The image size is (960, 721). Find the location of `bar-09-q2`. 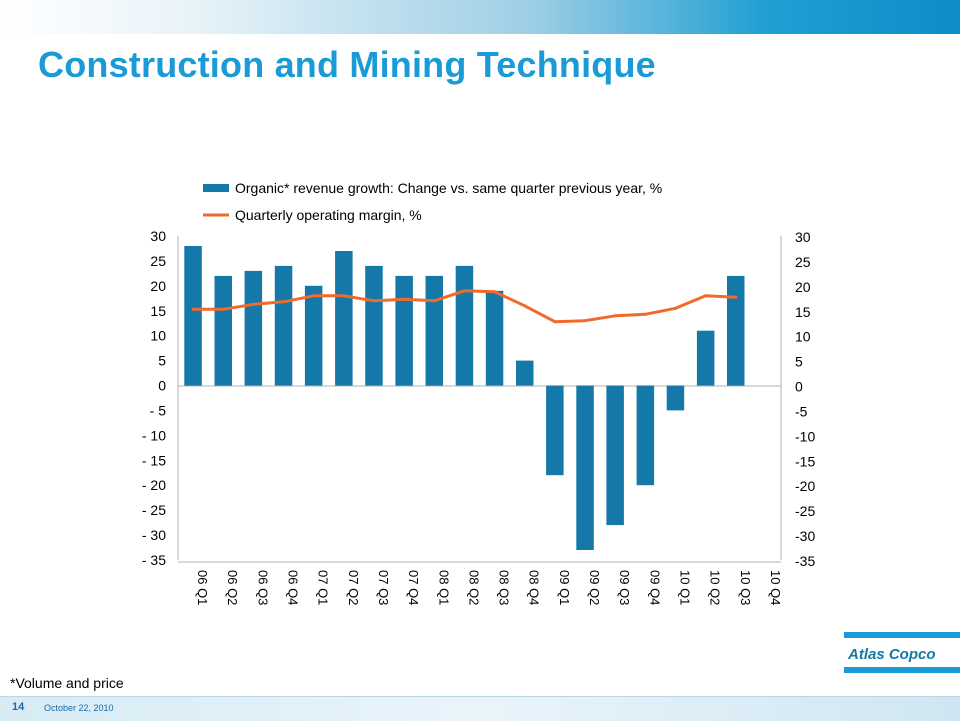

bar-09-q2 is located at coordinates (585, 467).